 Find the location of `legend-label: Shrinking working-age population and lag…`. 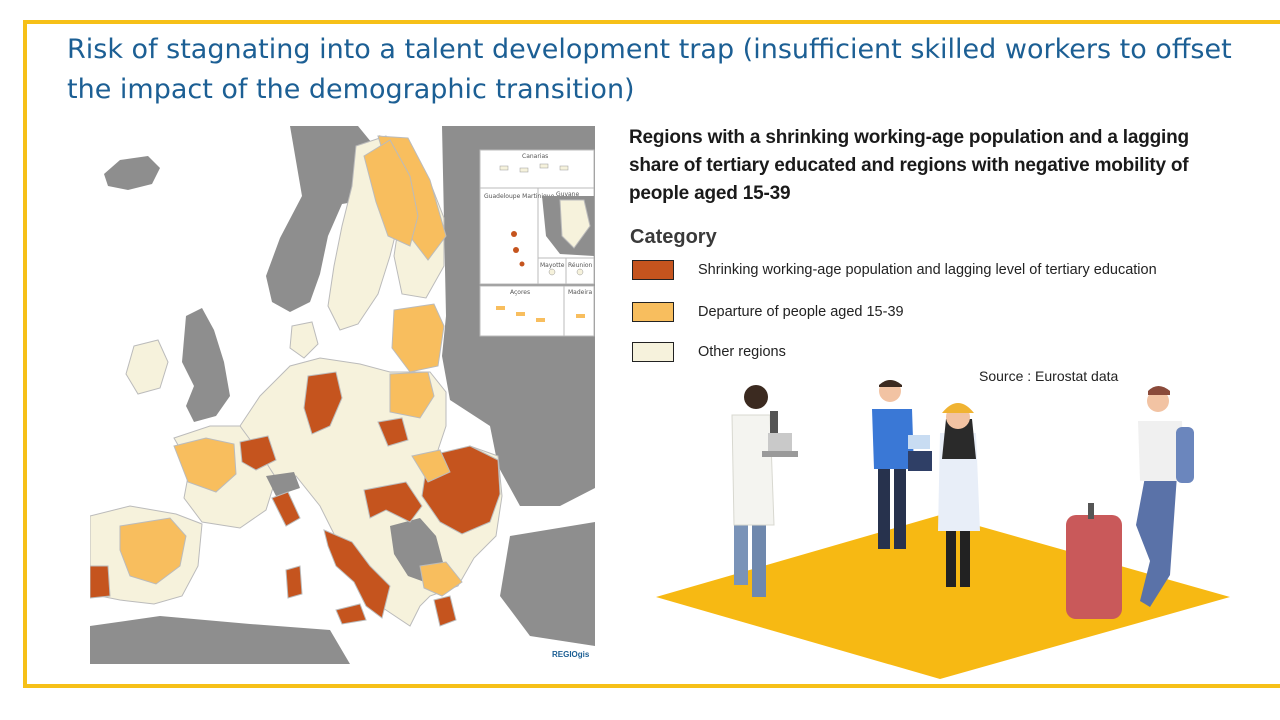

legend-label: Shrinking working-age population and lag… is located at coordinates (927, 270).